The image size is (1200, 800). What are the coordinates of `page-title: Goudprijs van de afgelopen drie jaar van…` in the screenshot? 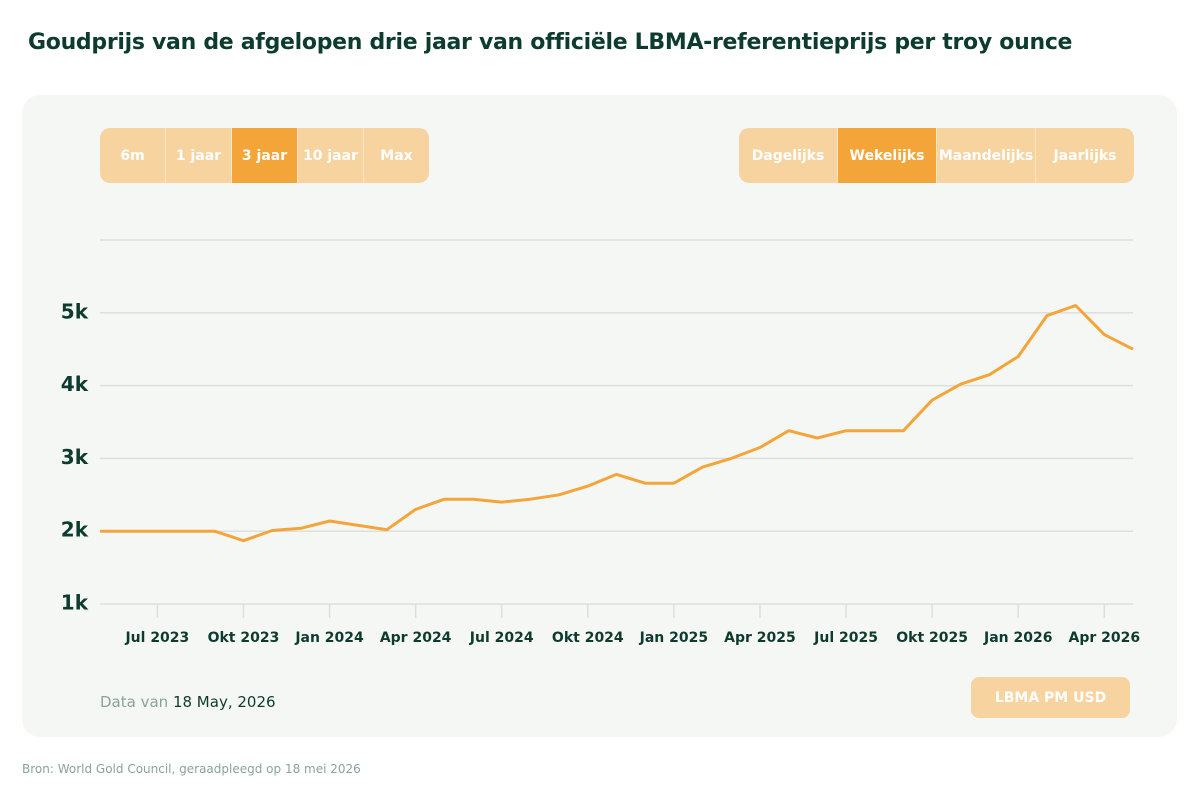 It's located at (550, 42).